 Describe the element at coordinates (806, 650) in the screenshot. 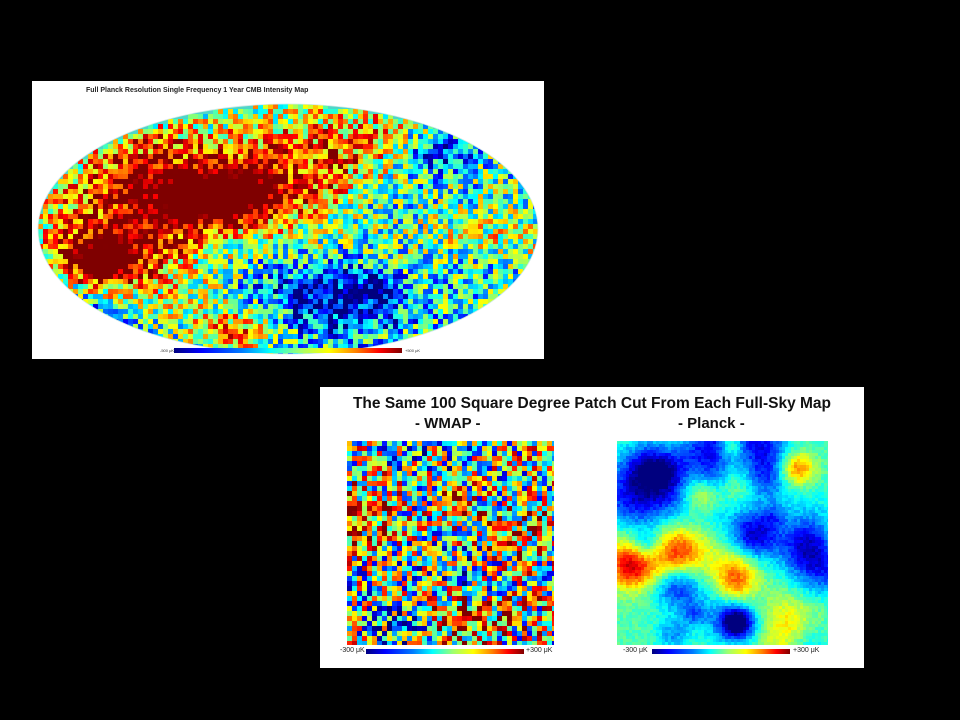

I see `planck-colorbar-max: +300 μK` at that location.